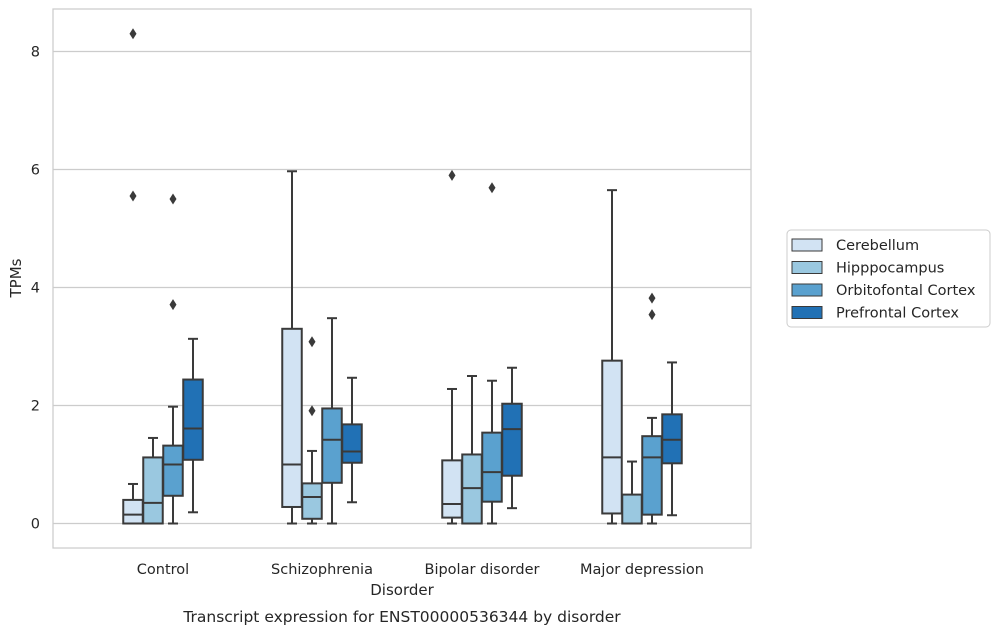 This screenshot has width=999, height=634. Describe the element at coordinates (322, 570) in the screenshot. I see `x-tick-label: Schizophrenia` at that location.